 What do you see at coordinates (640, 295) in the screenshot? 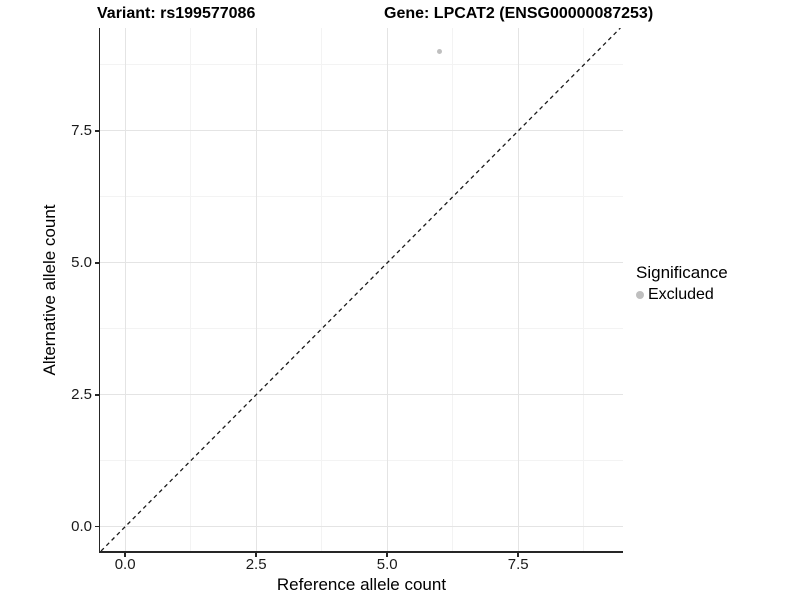
I see `excluded-point-icon` at bounding box center [640, 295].